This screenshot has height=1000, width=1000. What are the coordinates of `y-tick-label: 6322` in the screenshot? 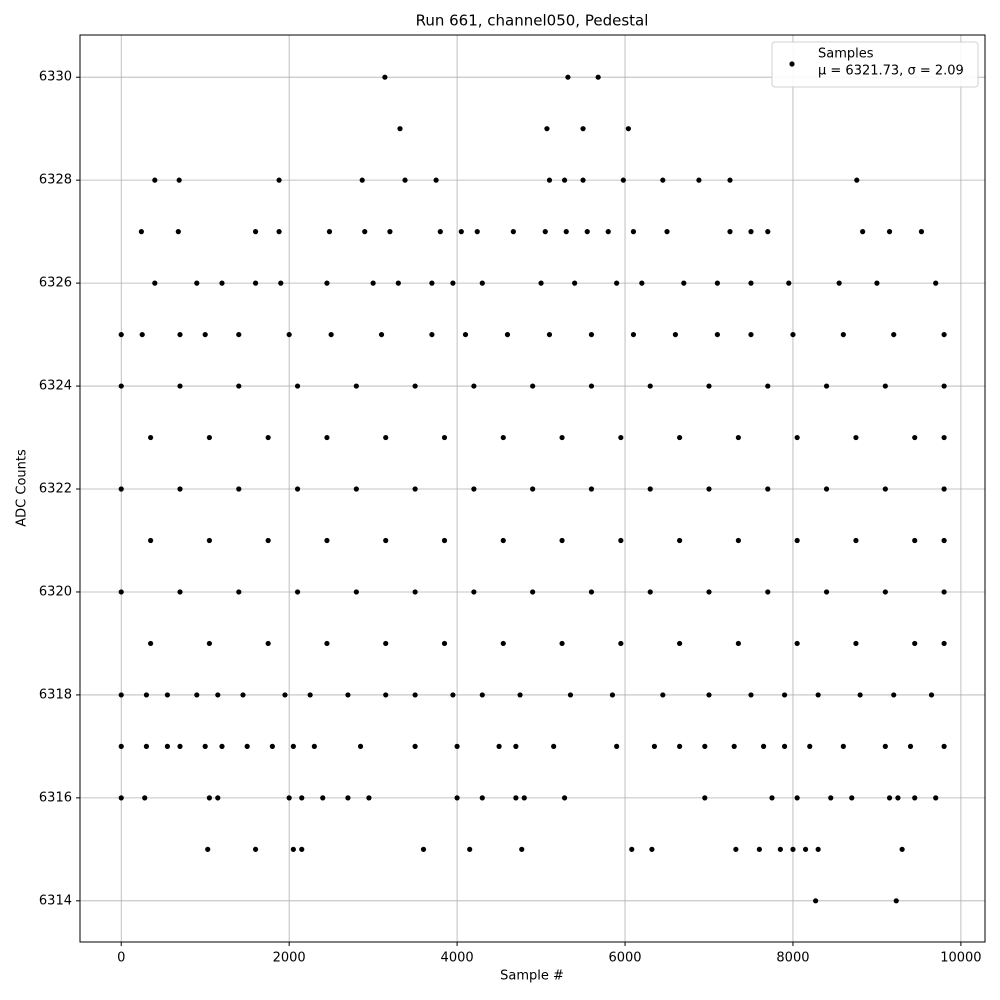 It's located at (55, 489).